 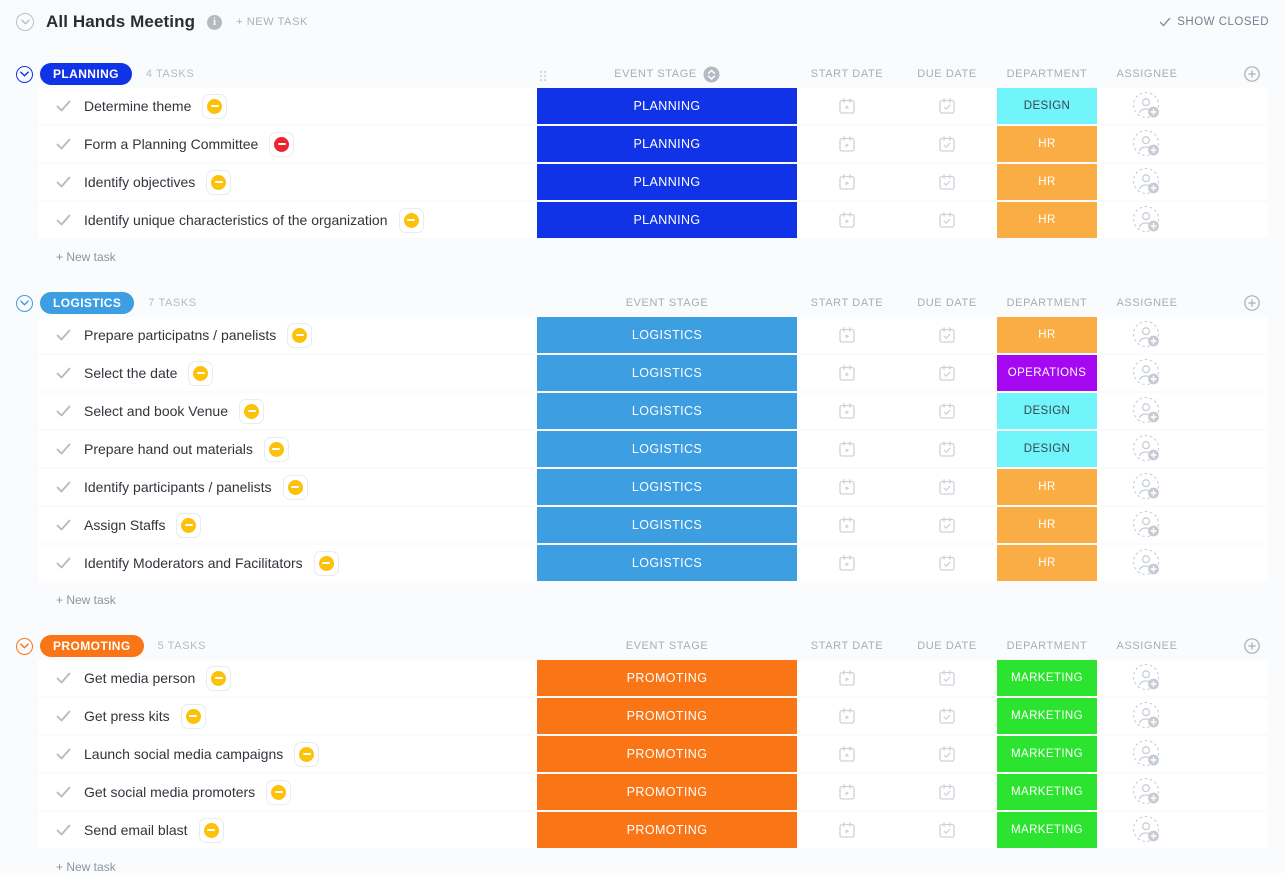 What do you see at coordinates (140, 678) in the screenshot?
I see `task-name: Get media person` at bounding box center [140, 678].